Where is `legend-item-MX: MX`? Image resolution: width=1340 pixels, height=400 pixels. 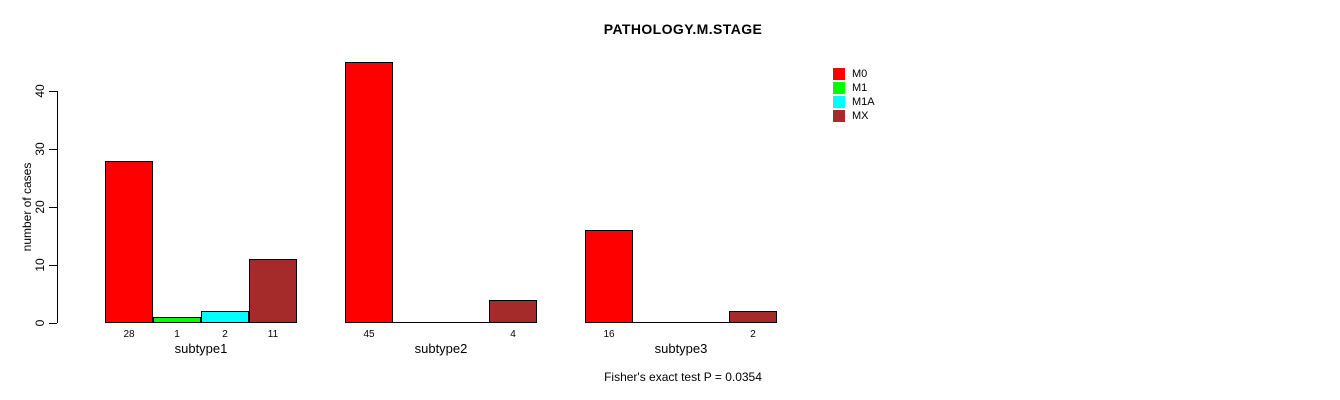 legend-item-MX: MX is located at coordinates (854, 116).